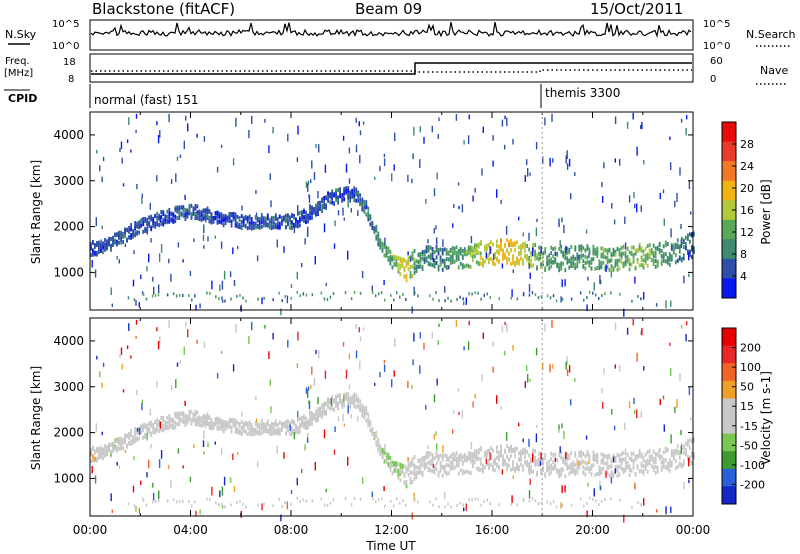 This screenshot has width=800, height=554. I want to click on colorbar-tick-label: 15, so click(747, 406).